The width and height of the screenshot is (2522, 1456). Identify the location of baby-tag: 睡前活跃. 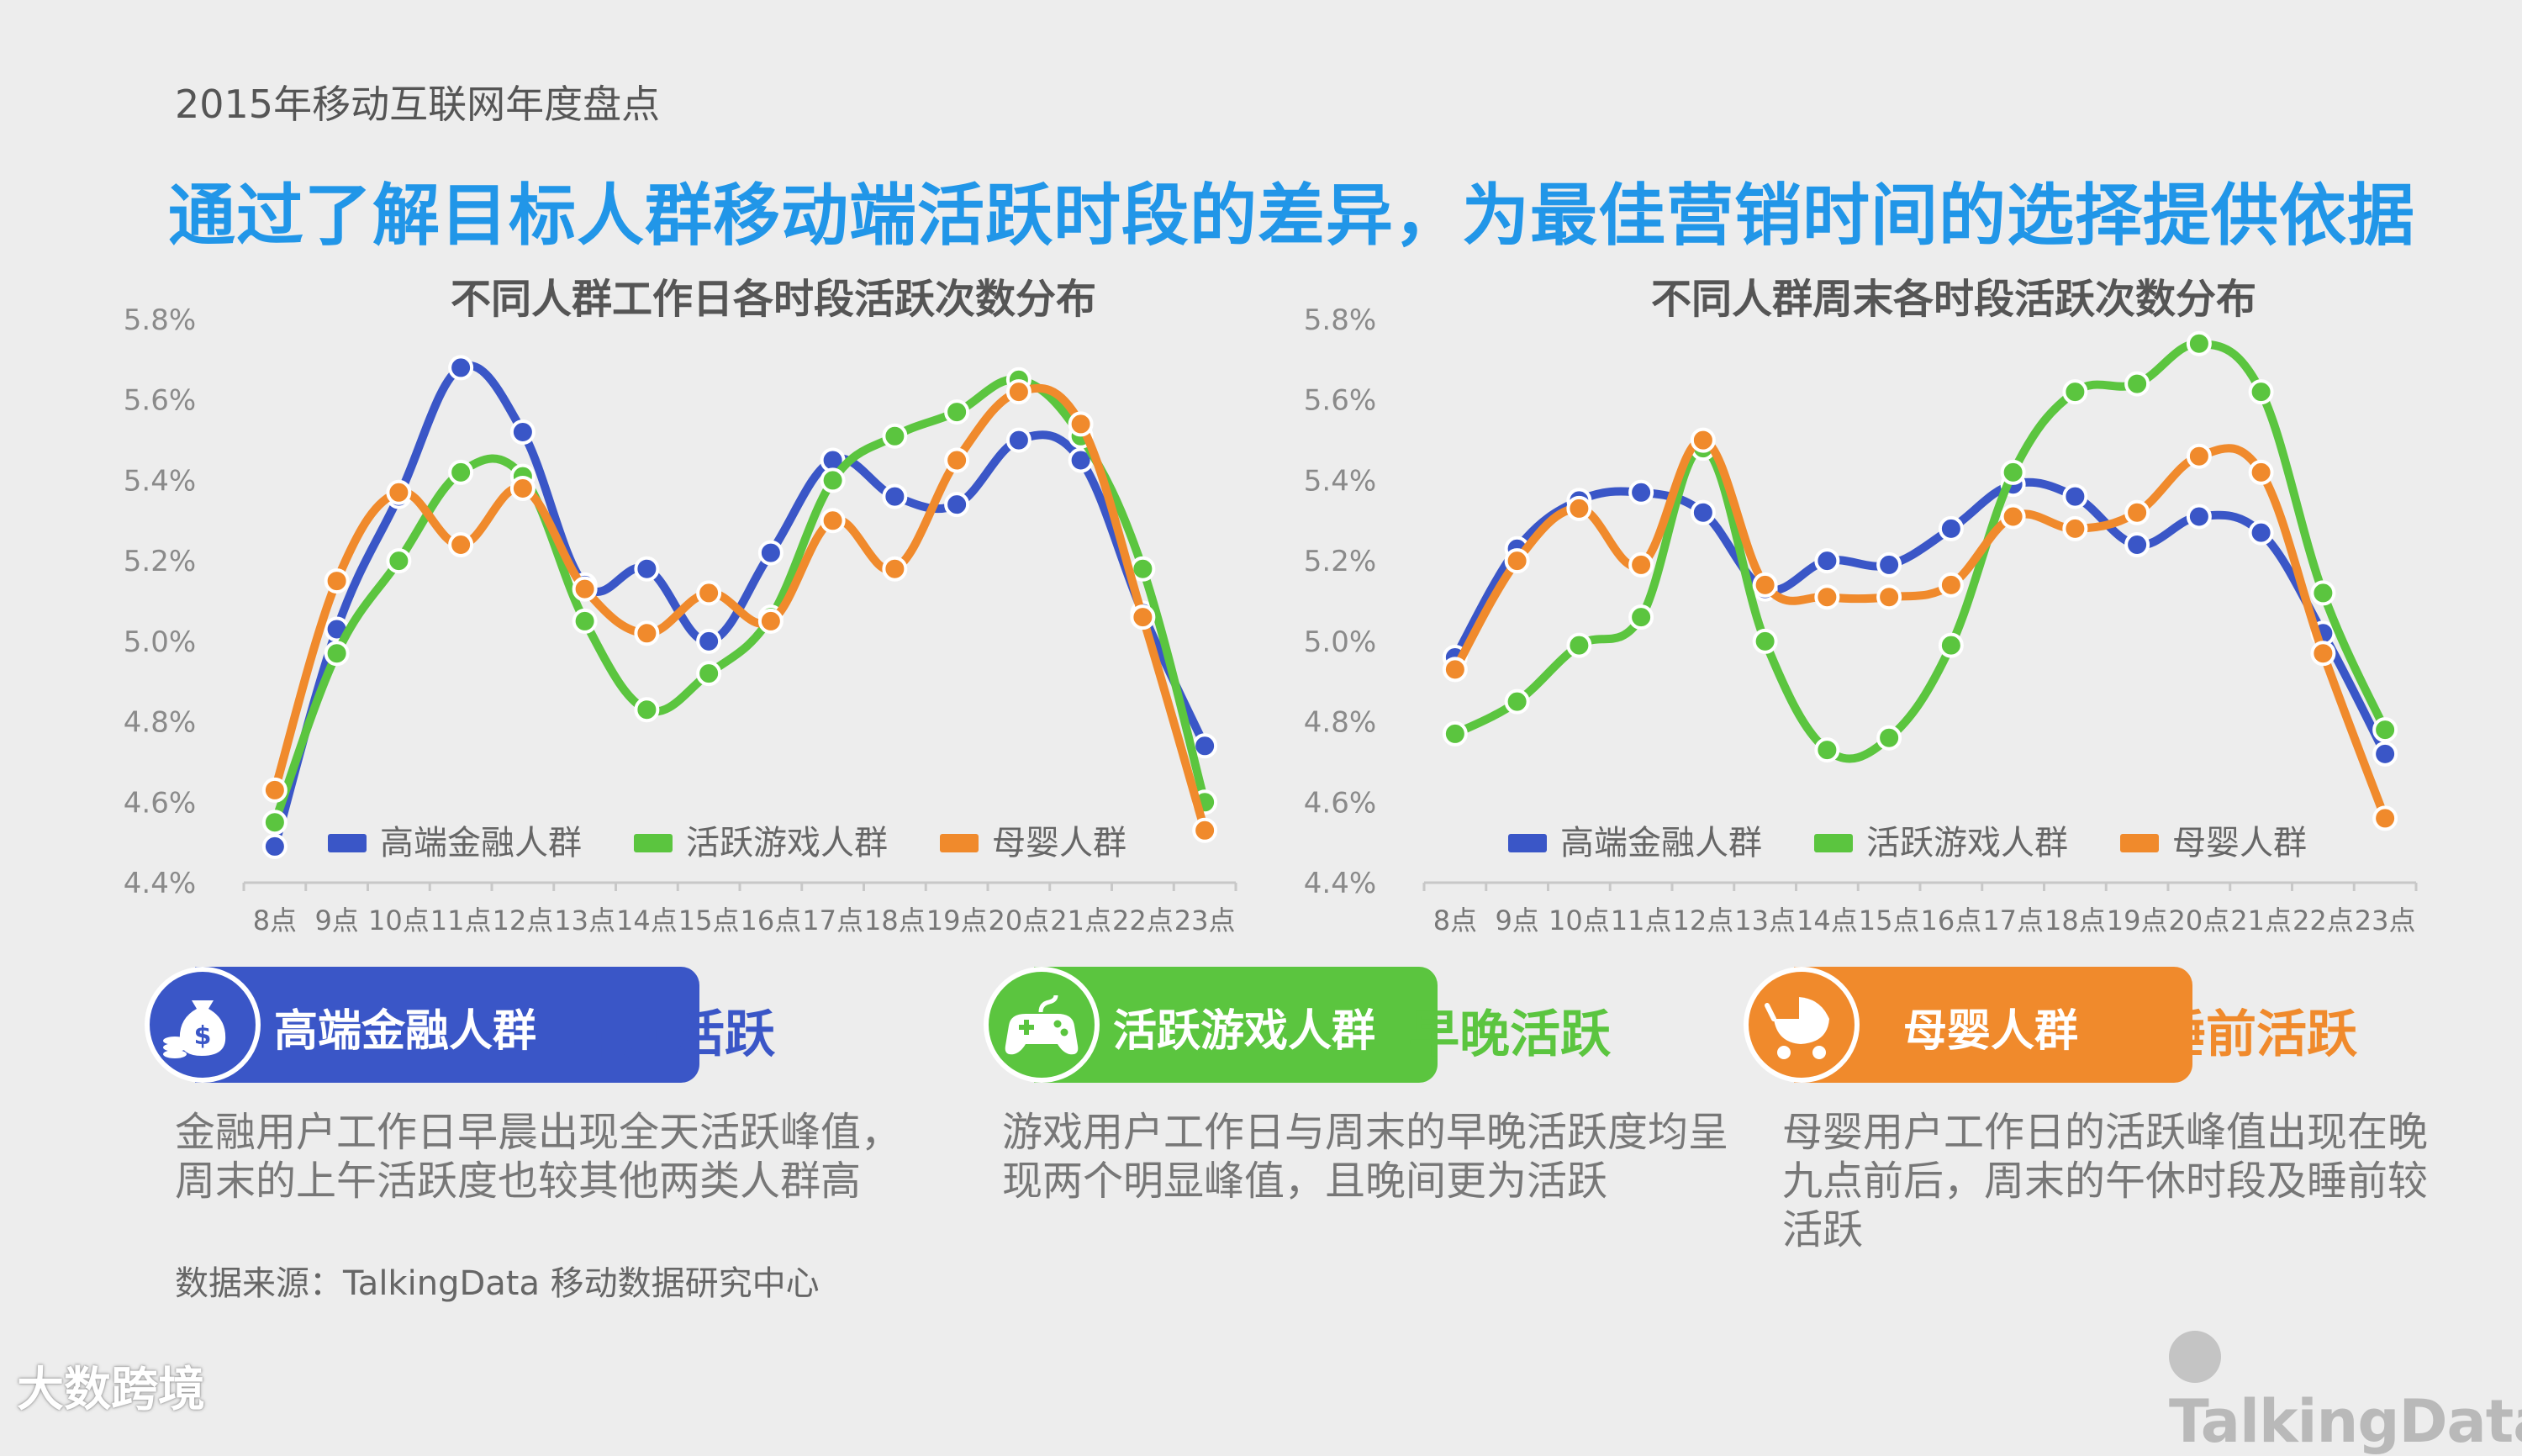
(2256, 1034).